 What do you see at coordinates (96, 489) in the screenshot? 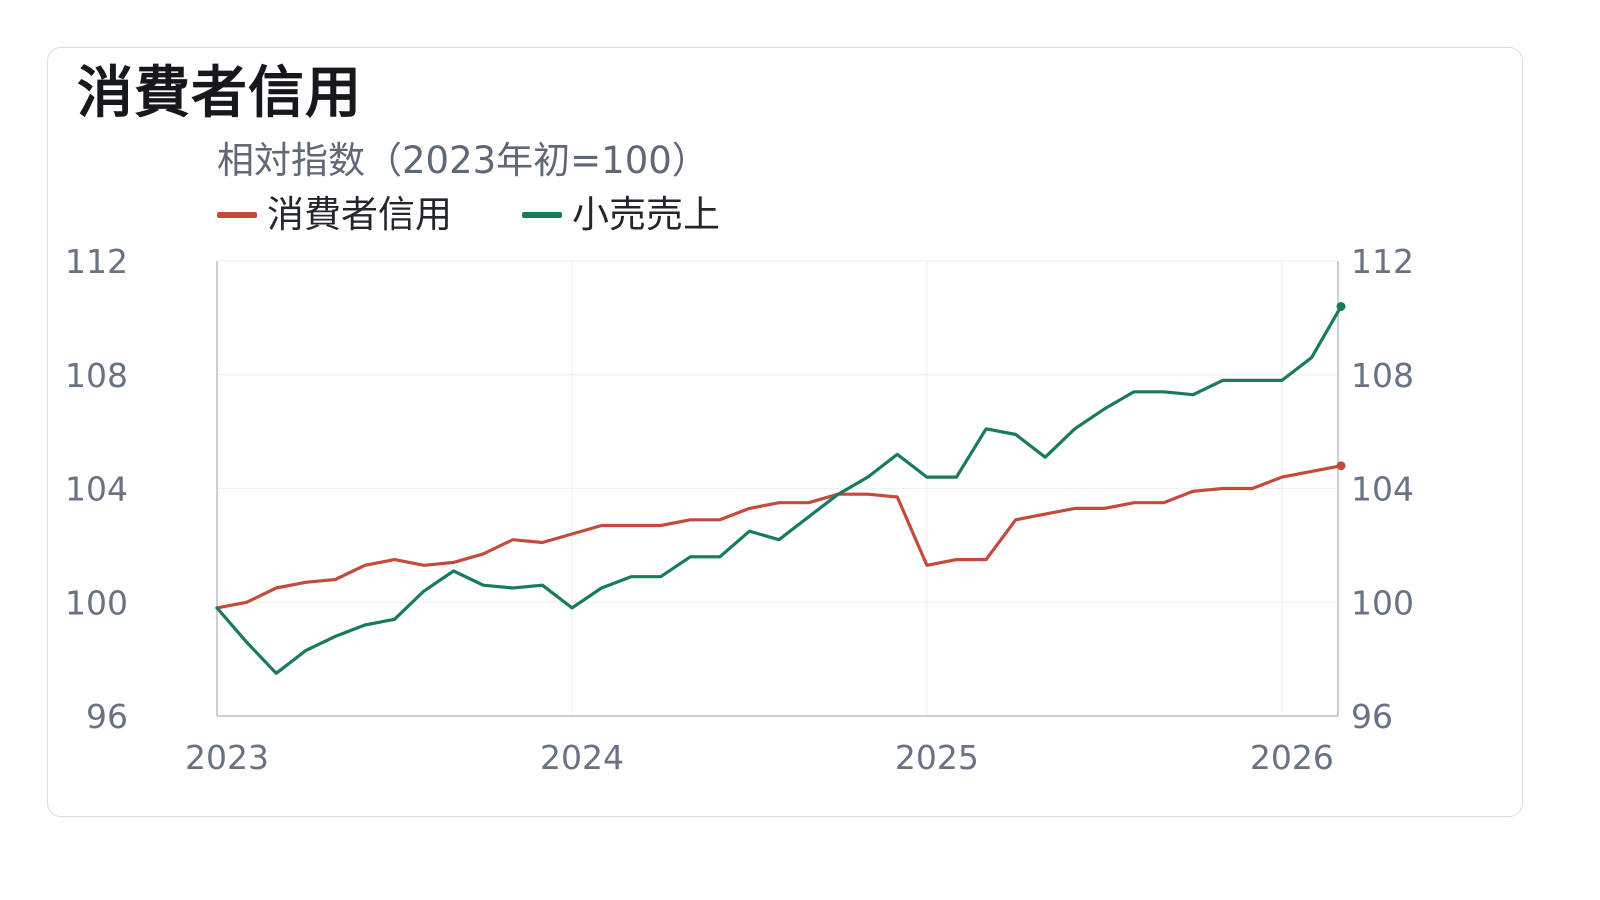
I see `y-tick-label-left-104: 104` at bounding box center [96, 489].